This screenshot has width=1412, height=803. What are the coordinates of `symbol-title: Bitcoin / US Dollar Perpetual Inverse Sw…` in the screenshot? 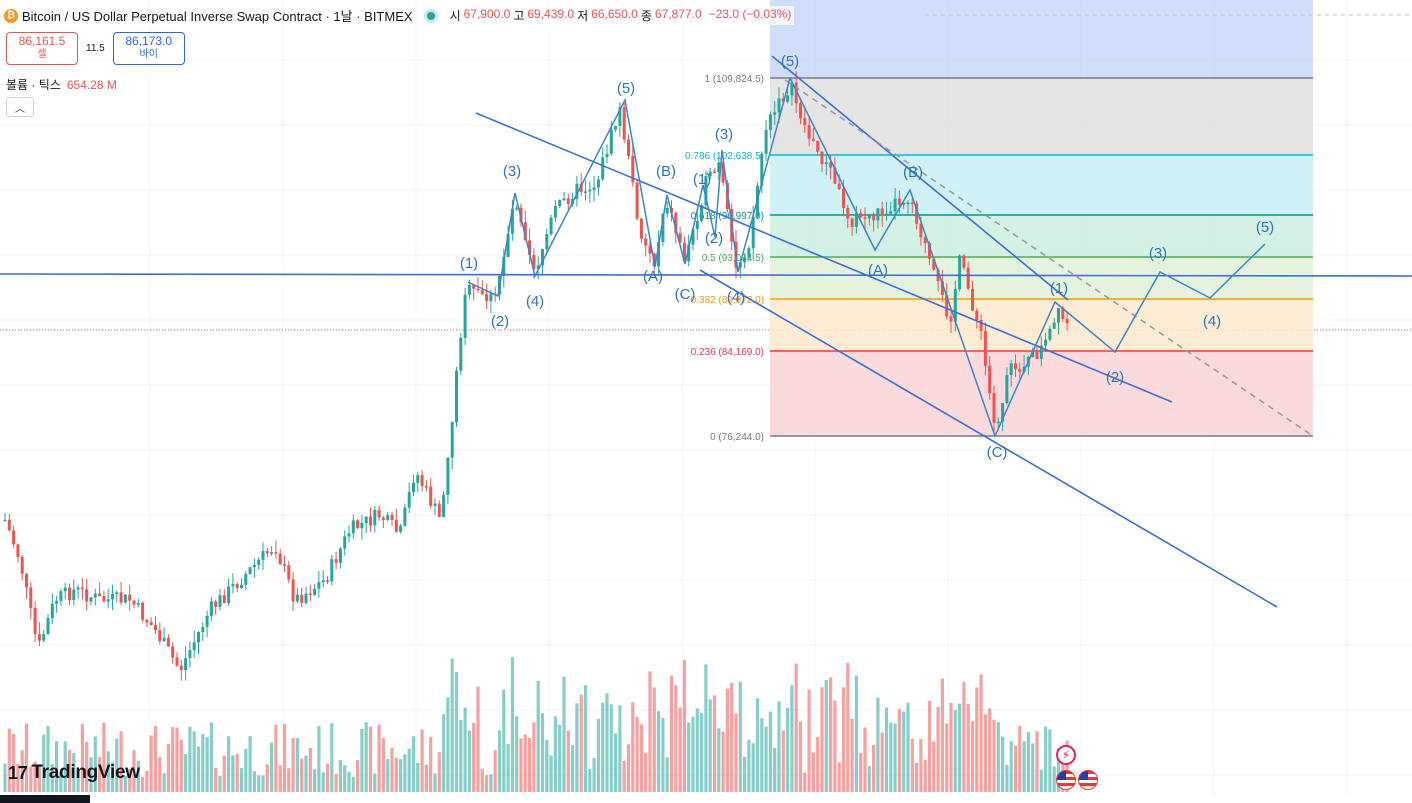 It's located at (217, 16).